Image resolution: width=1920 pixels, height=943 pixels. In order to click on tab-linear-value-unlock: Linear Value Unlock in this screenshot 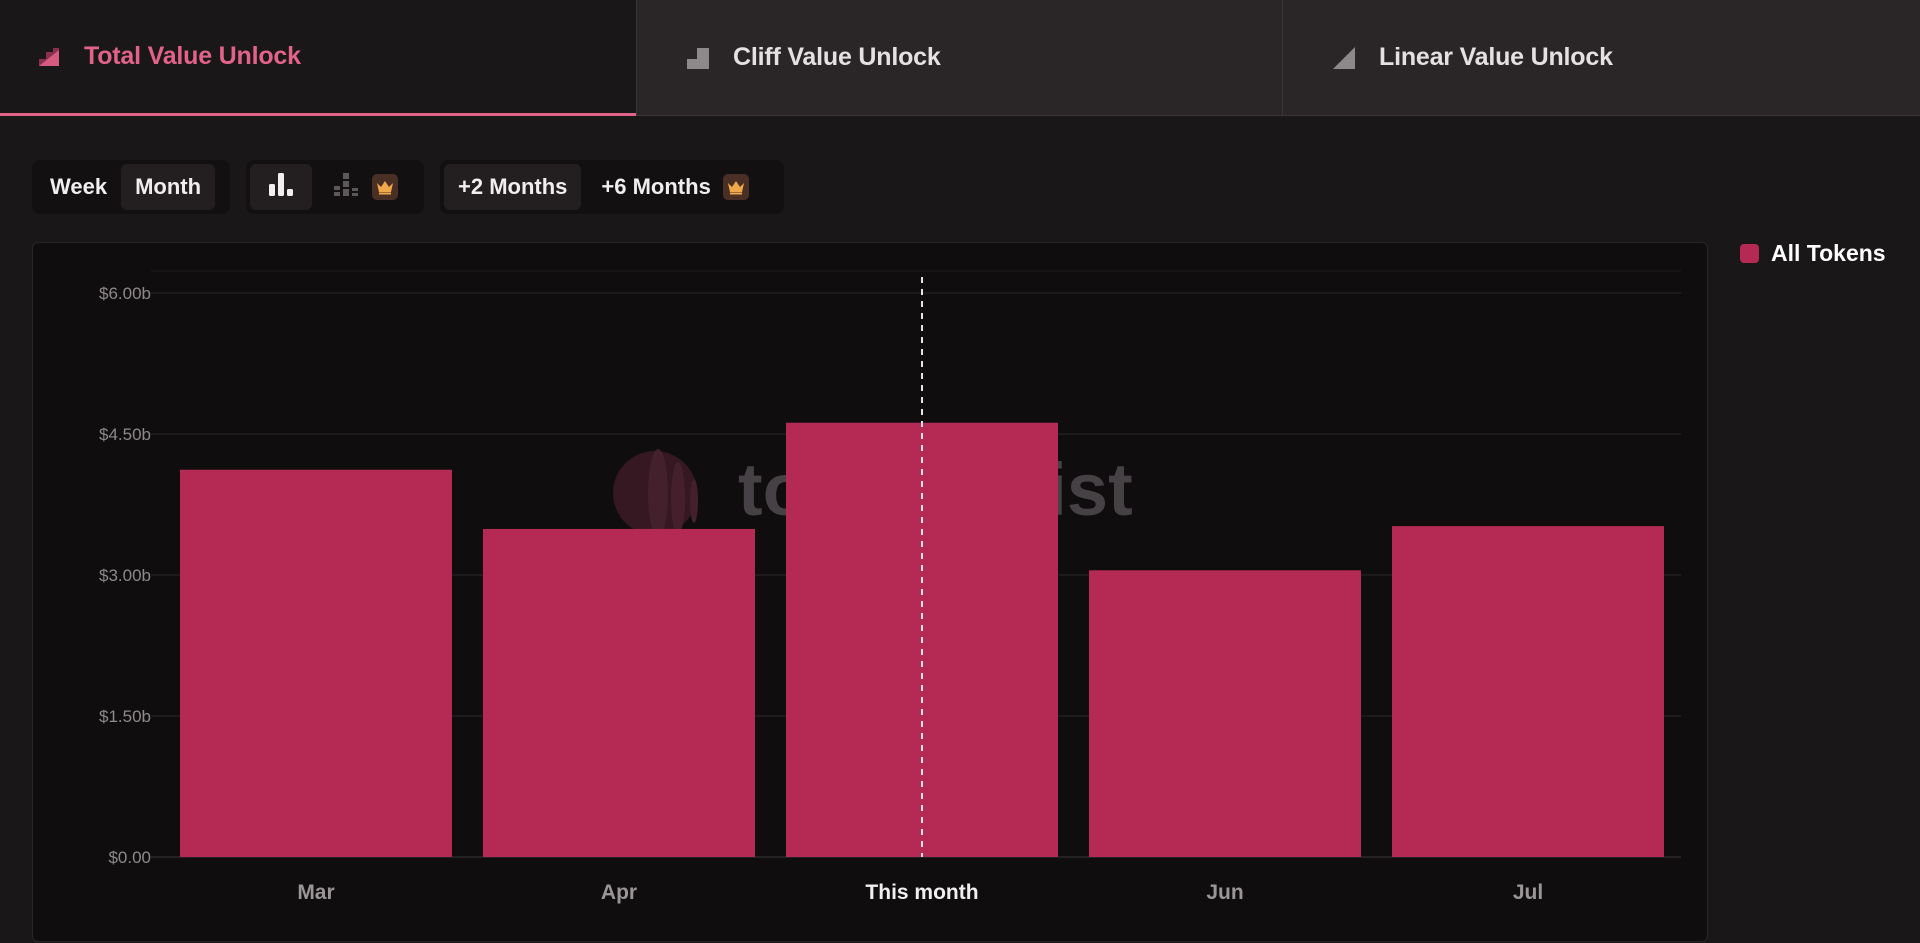, I will do `click(1601, 58)`.